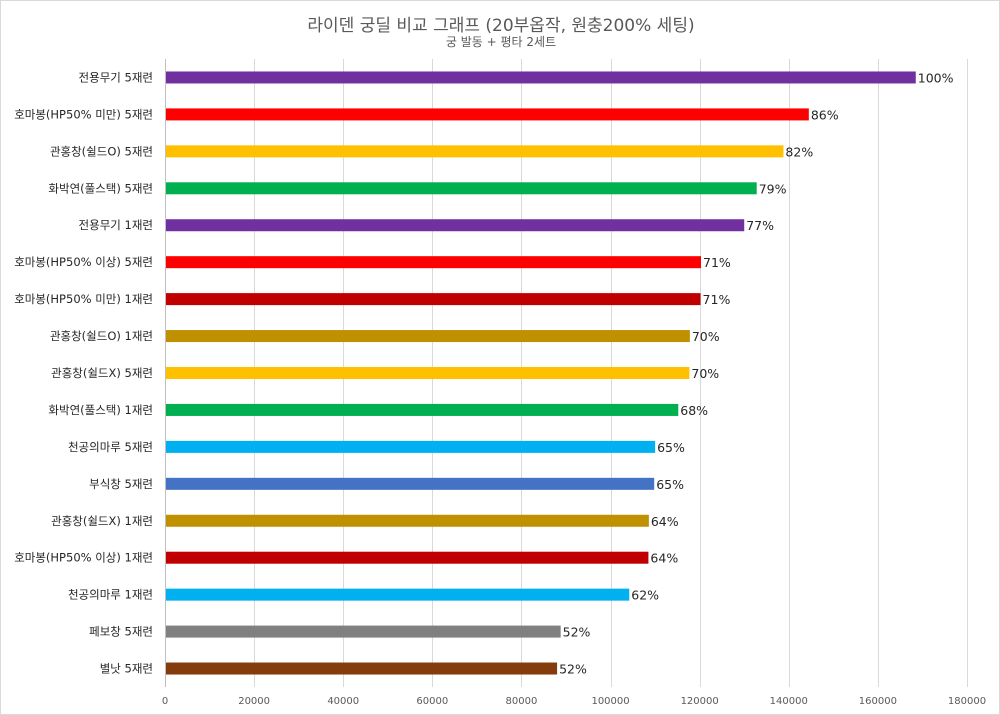 The image size is (1000, 715). I want to click on data-label: 77%, so click(760, 225).